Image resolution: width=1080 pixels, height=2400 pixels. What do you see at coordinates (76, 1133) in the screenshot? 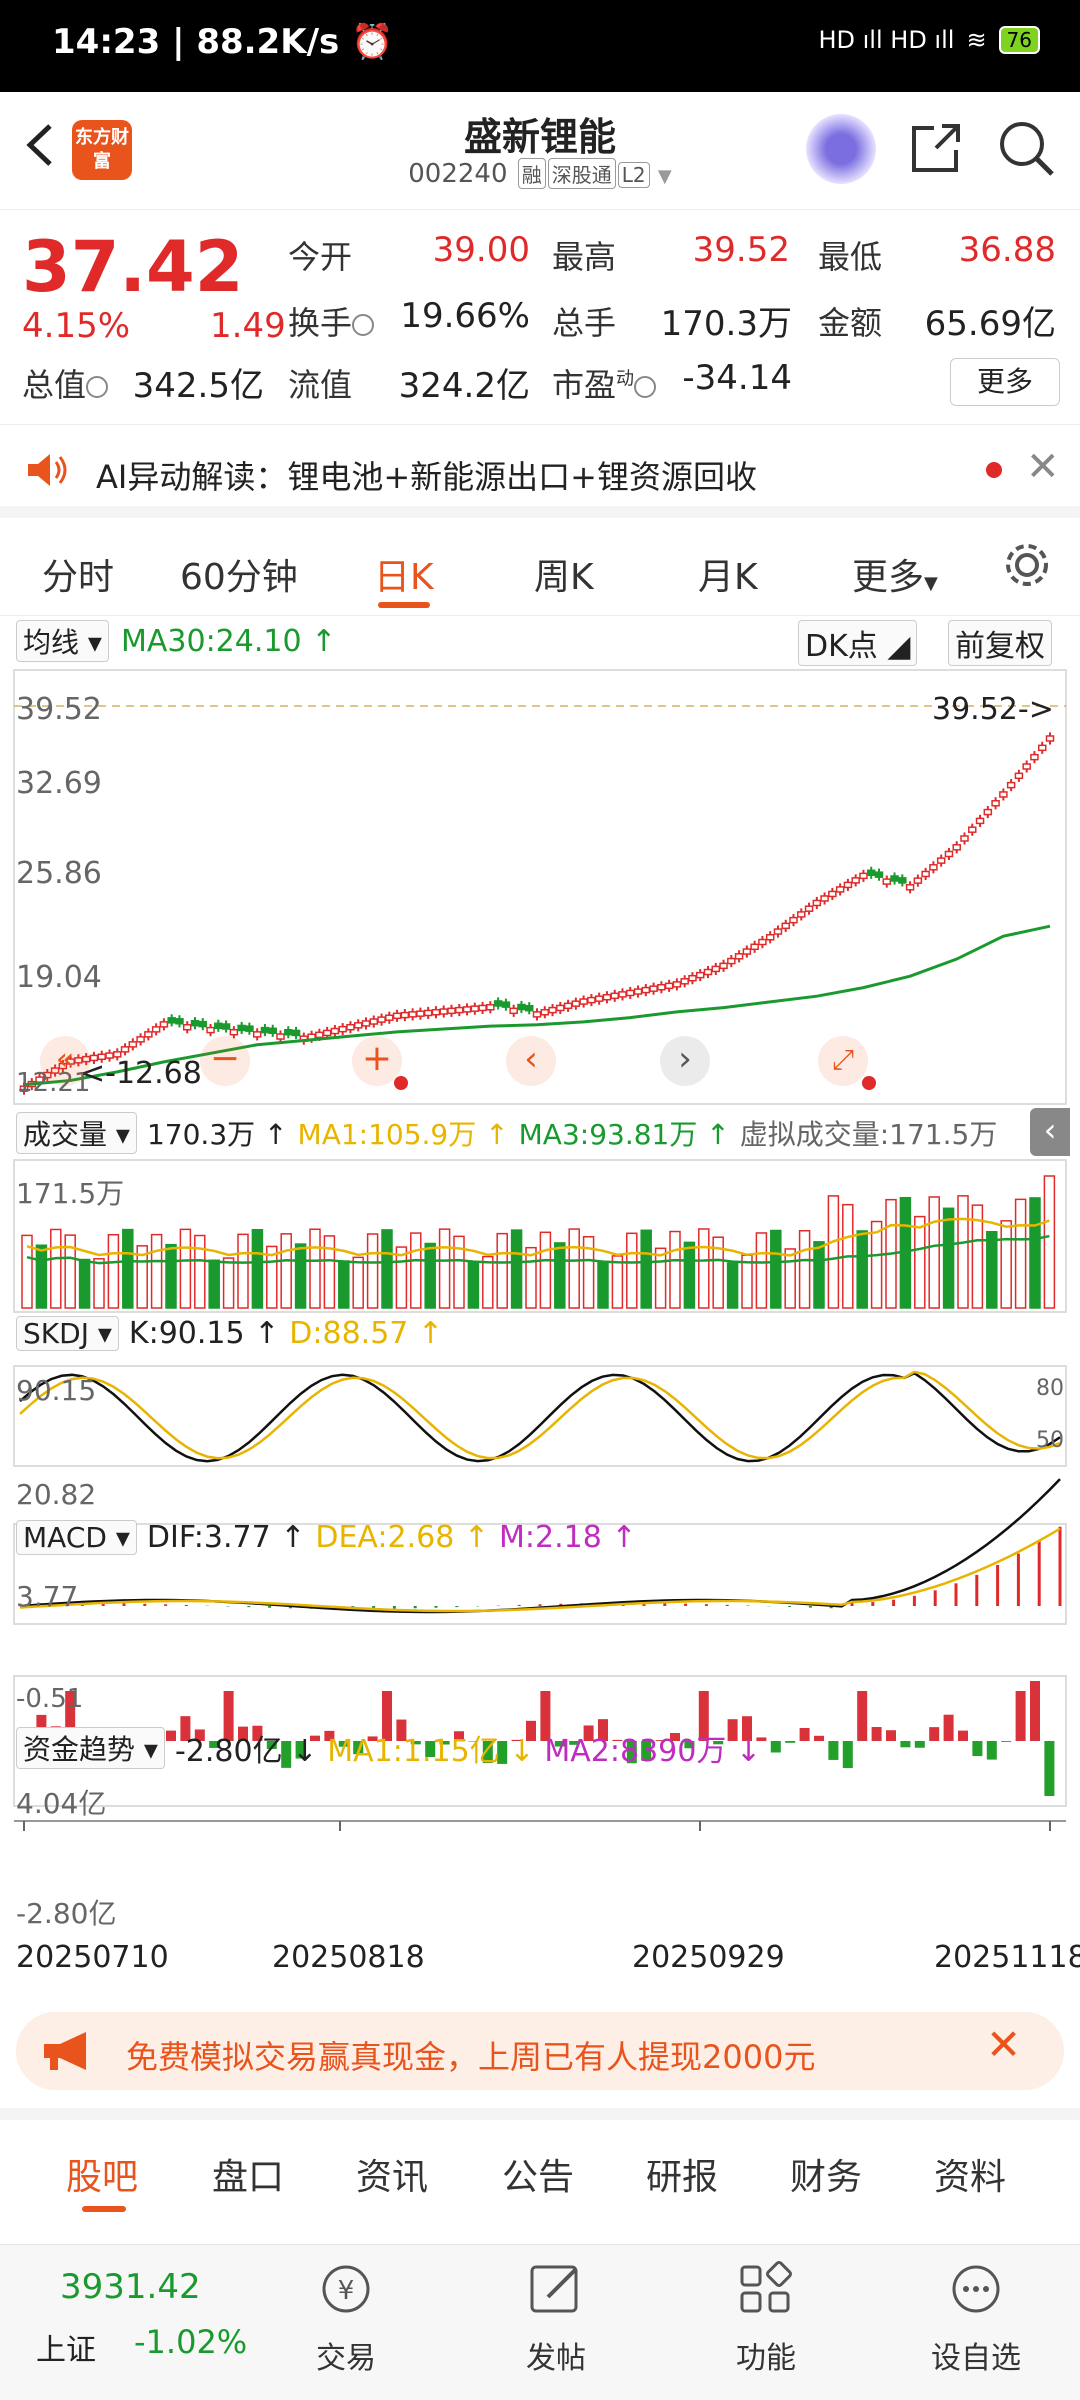
I see `volume-select: 成交量 ▾` at bounding box center [76, 1133].